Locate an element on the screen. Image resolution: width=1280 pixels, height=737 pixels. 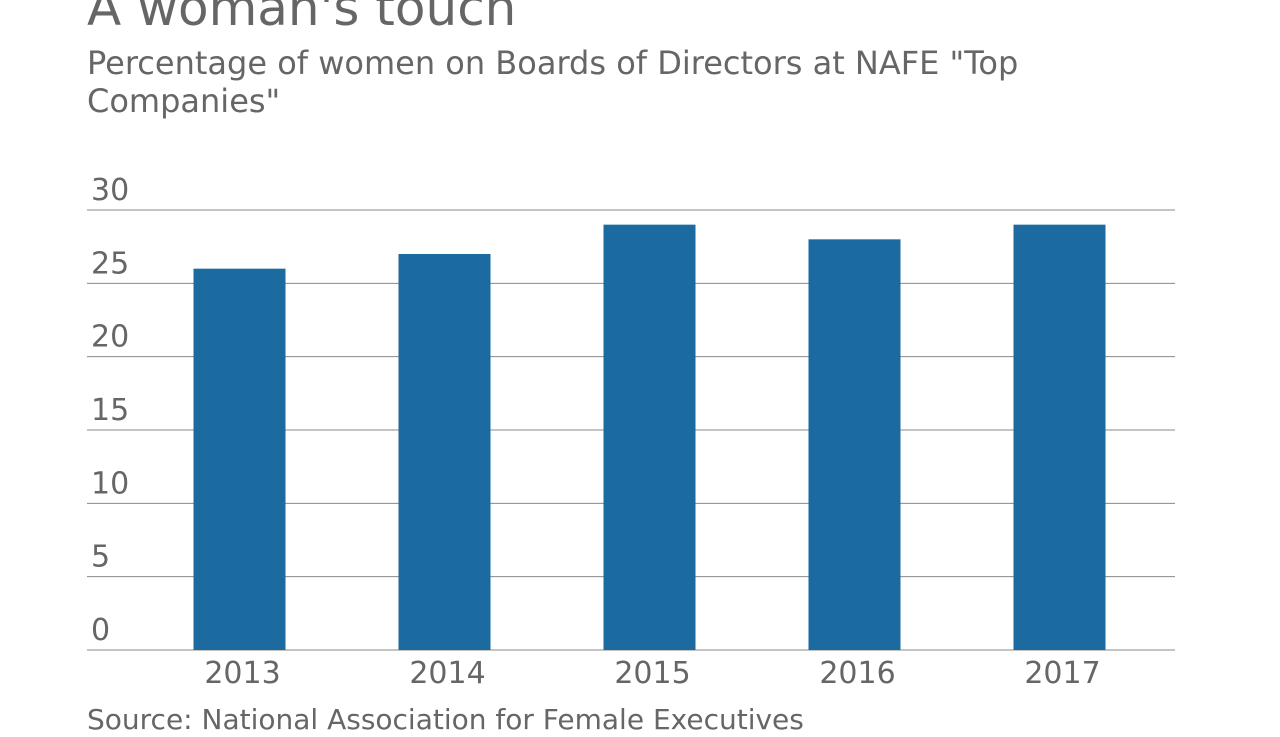
x-tick-label: 2014 is located at coordinates (447, 673).